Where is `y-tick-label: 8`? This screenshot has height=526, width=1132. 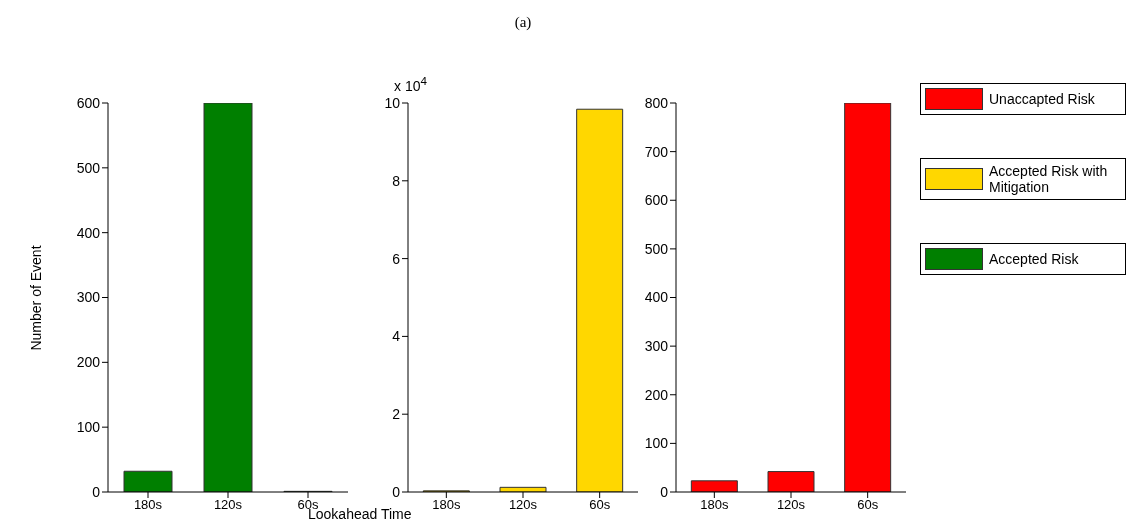 y-tick-label: 8 is located at coordinates (396, 180).